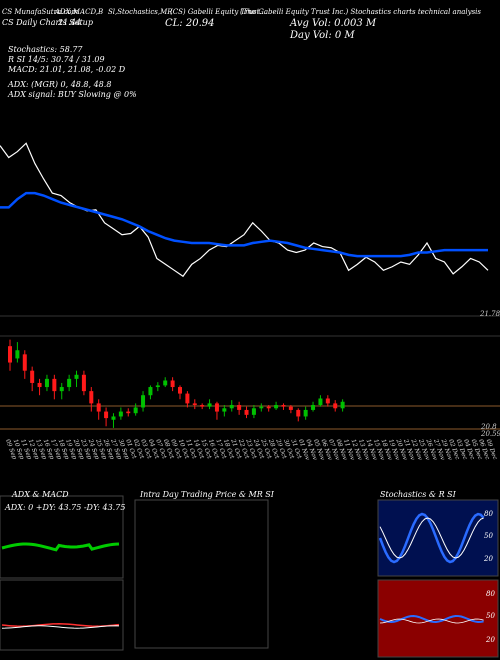  I want to click on macd-signal-line, so click(60, 627).